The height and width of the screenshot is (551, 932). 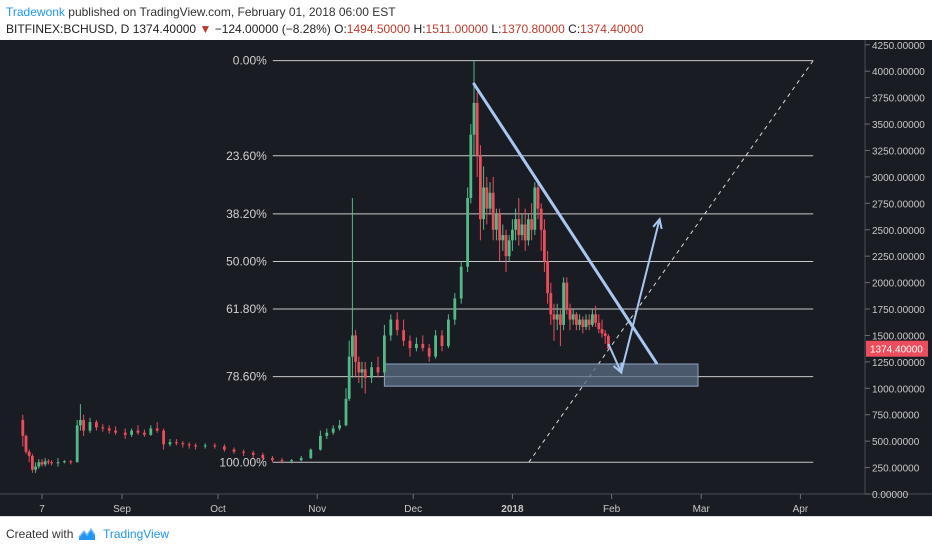 I want to click on fib-level-label: 78.60%, so click(x=246, y=377).